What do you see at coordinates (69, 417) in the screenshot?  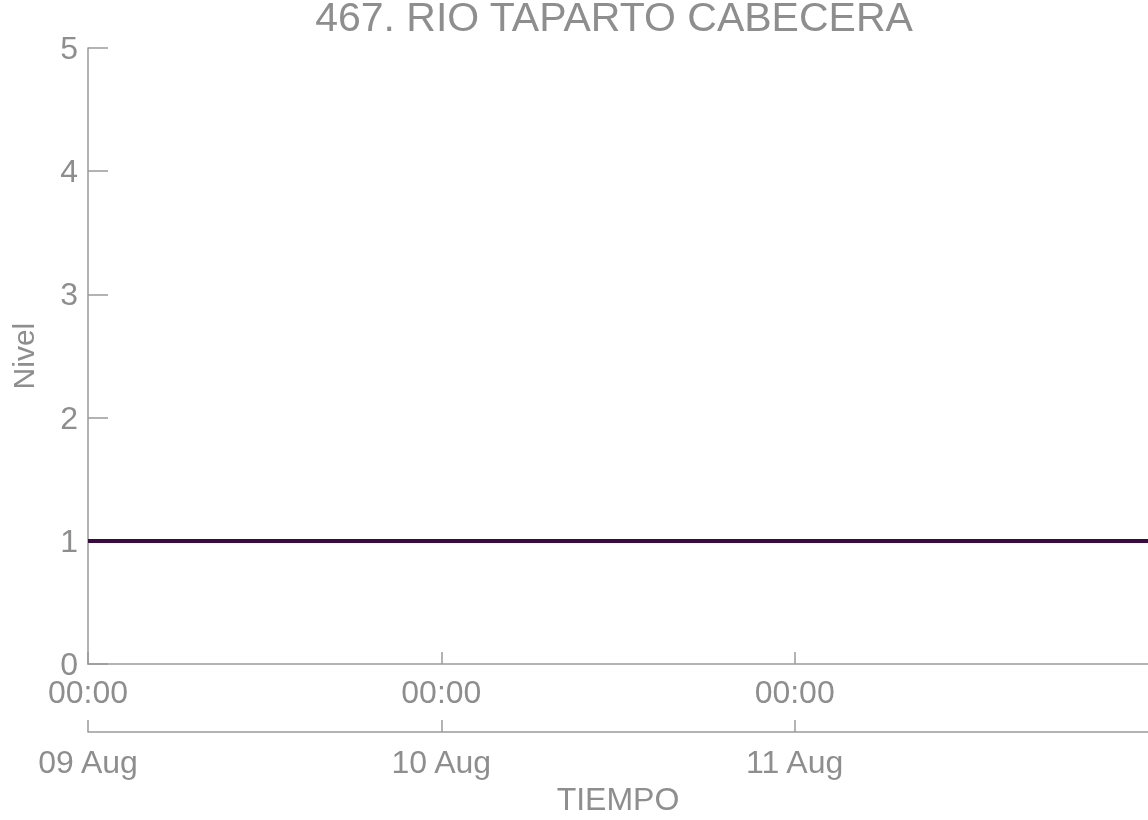 I see `y-tick-label: 2` at bounding box center [69, 417].